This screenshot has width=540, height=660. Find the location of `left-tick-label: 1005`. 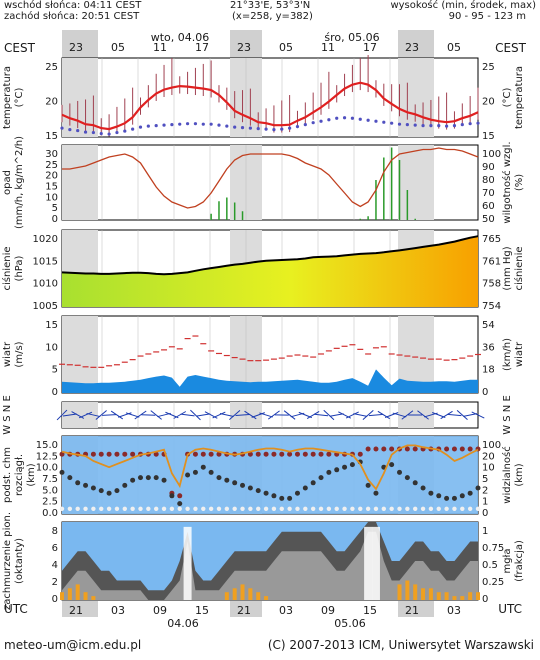

left-tick-label: 1005 is located at coordinates (45, 306).